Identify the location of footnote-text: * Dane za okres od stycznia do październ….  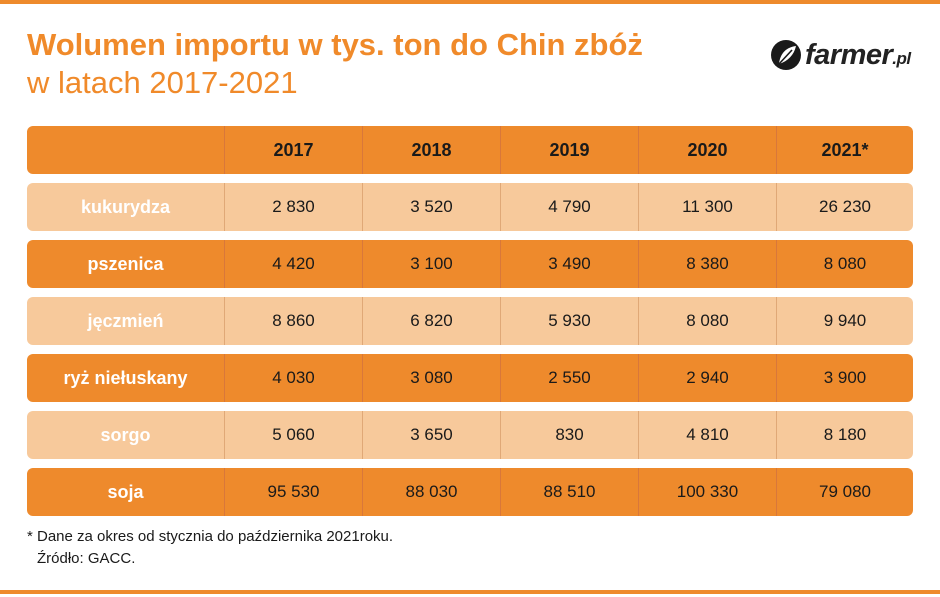
(210, 536).